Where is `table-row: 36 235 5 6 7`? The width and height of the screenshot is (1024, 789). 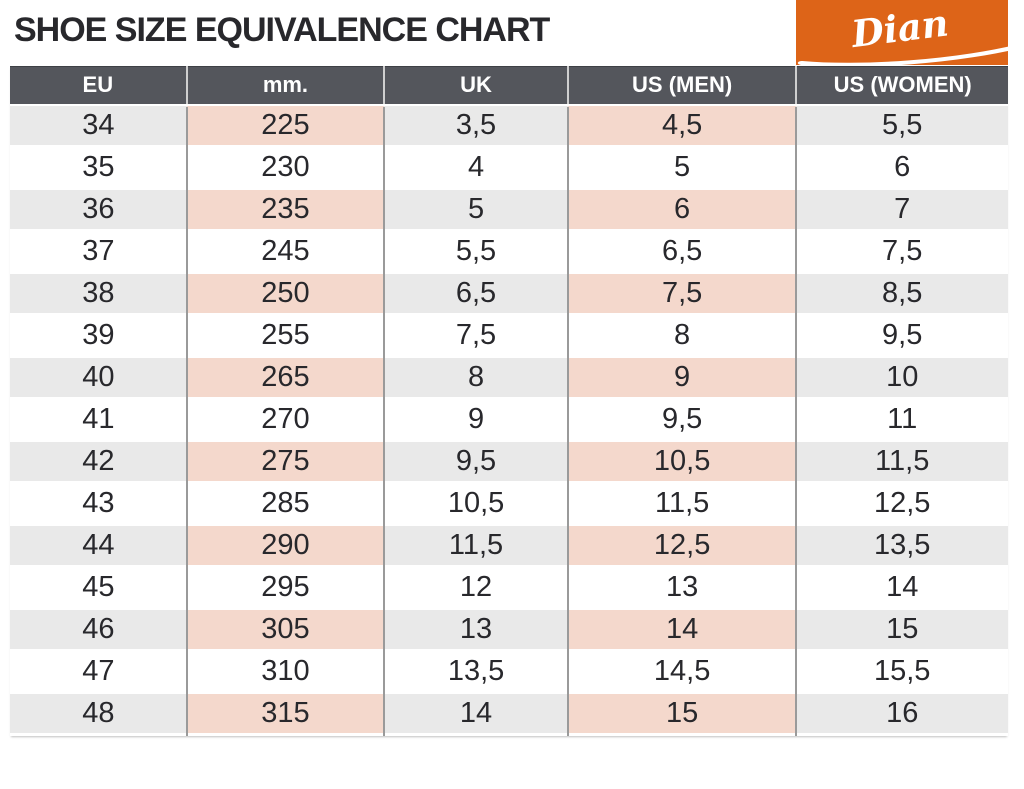
table-row: 36 235 5 6 7 is located at coordinates (509, 210).